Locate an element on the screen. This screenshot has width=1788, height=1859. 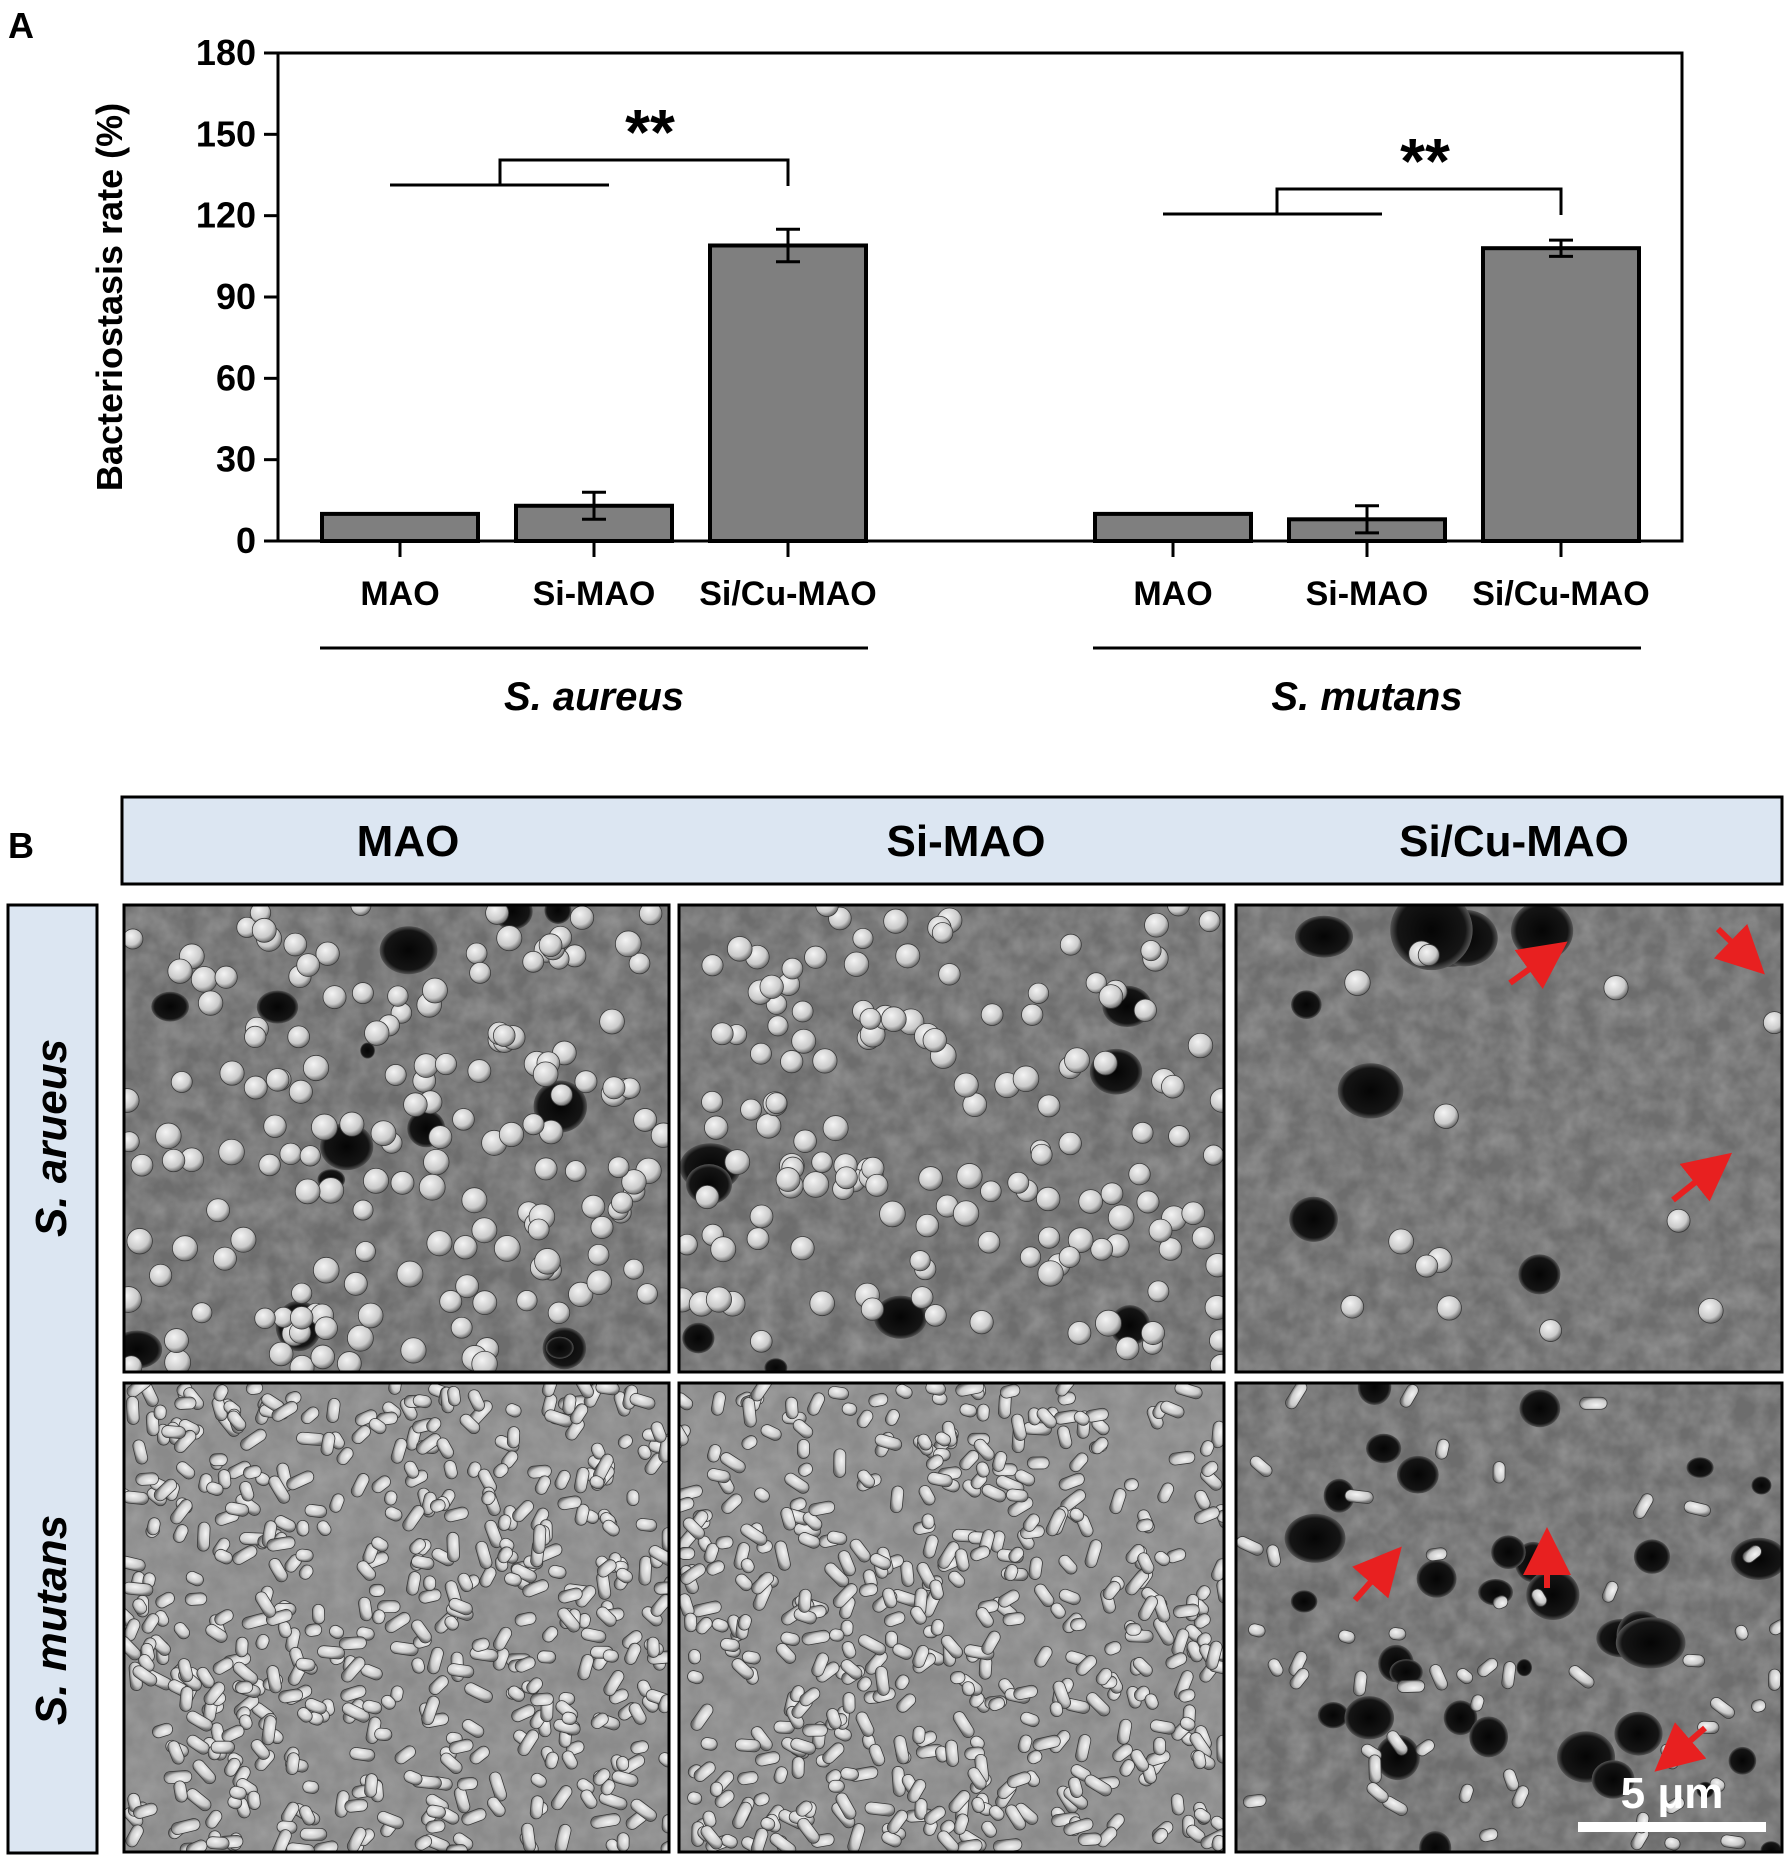
row-label-background is located at coordinates (52, 1379).